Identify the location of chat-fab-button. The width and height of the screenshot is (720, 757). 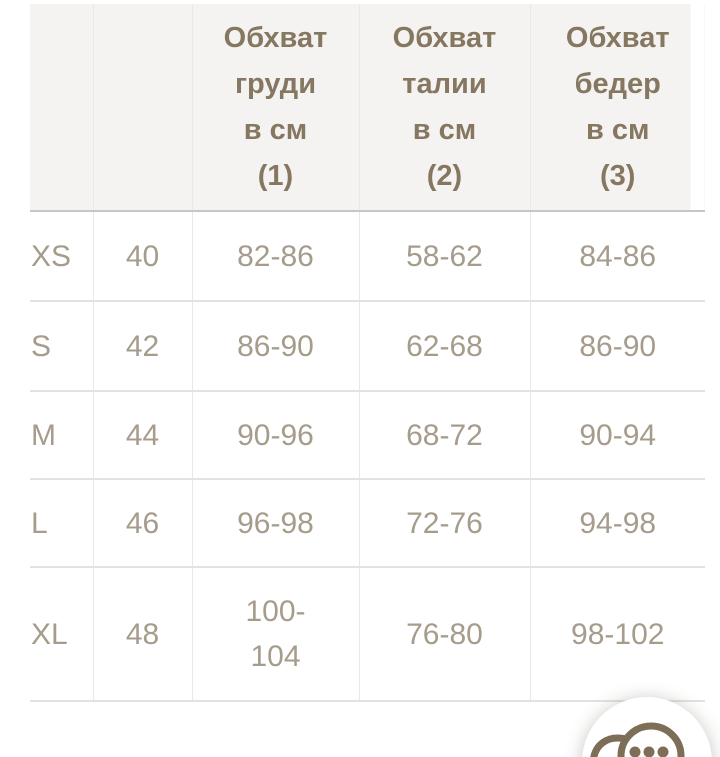
(647, 727).